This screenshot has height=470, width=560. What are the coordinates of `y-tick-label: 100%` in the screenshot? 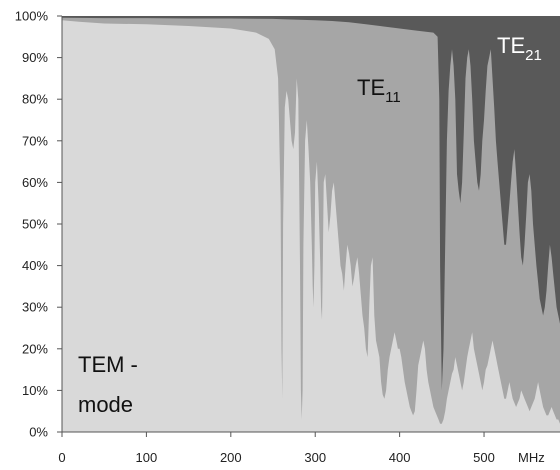 It's located at (32, 16).